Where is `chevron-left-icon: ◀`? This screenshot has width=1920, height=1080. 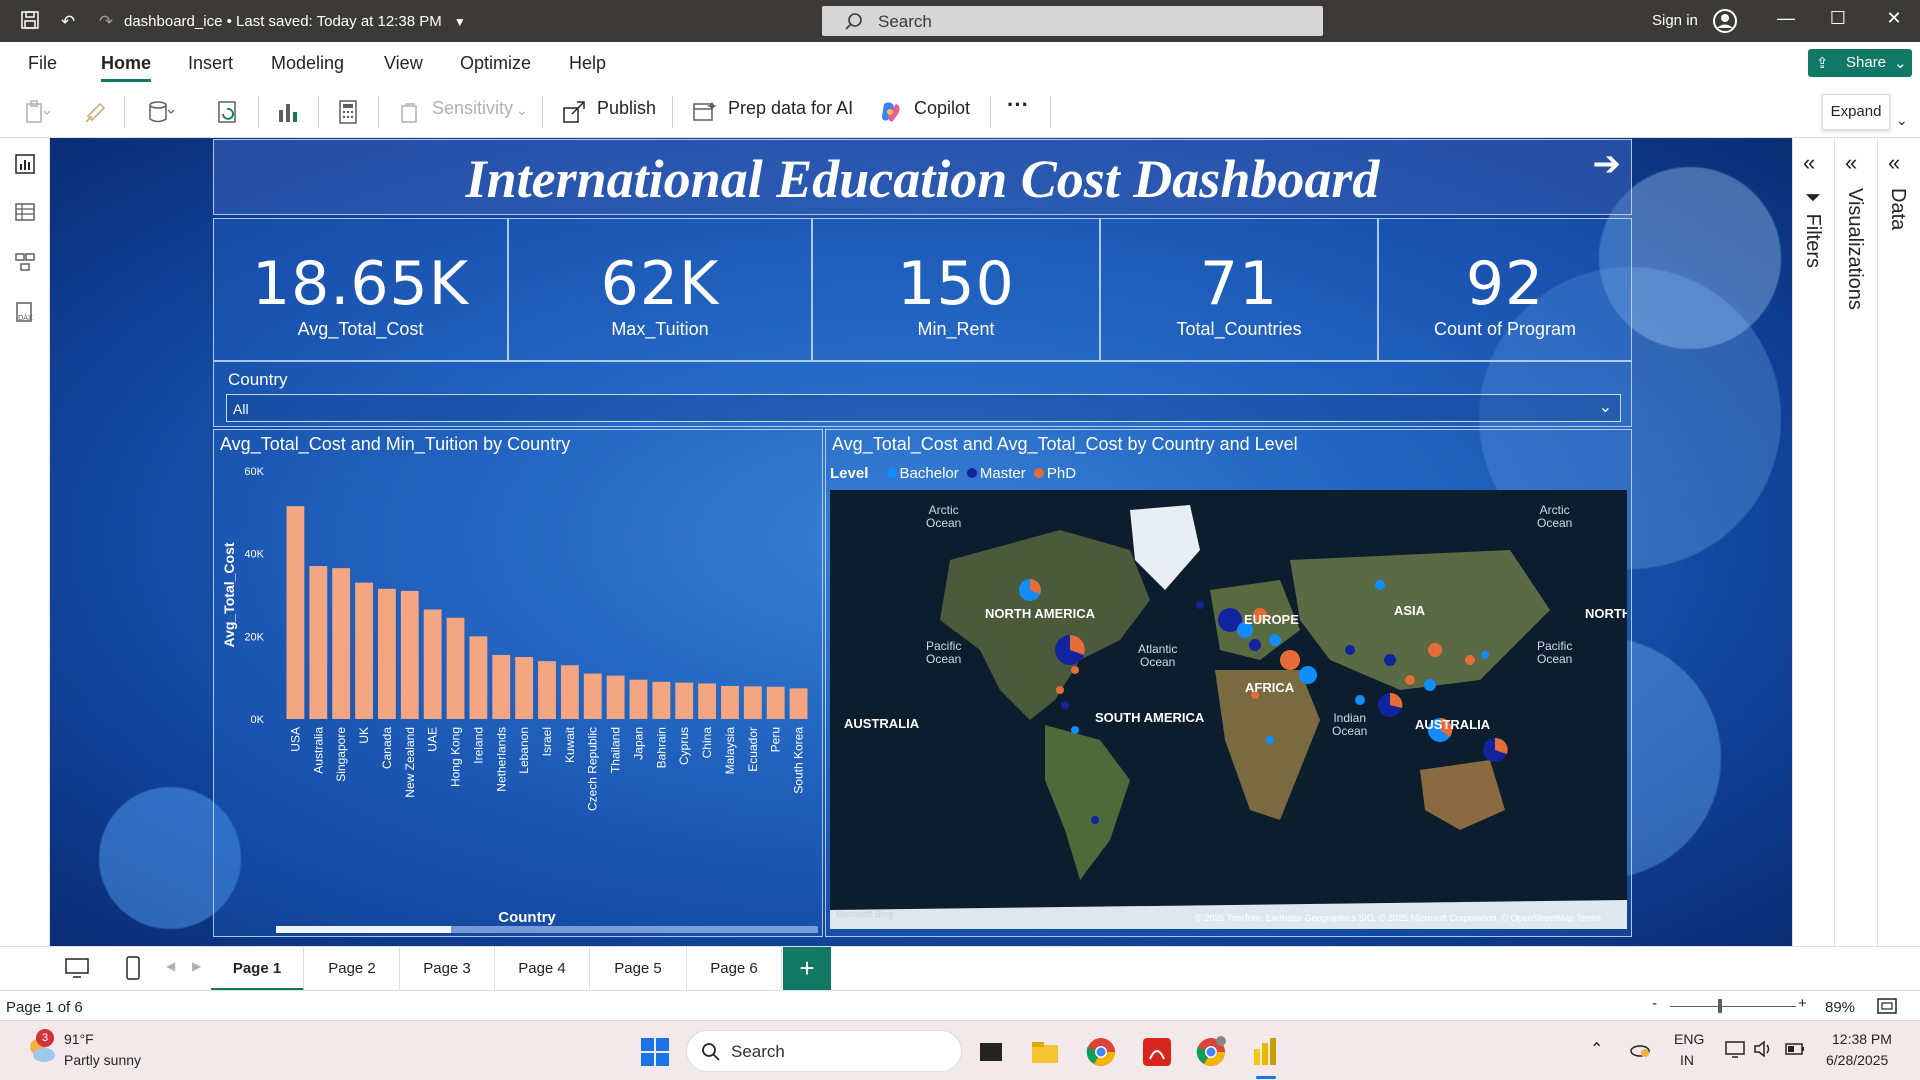
chevron-left-icon: ◀ is located at coordinates (171, 966).